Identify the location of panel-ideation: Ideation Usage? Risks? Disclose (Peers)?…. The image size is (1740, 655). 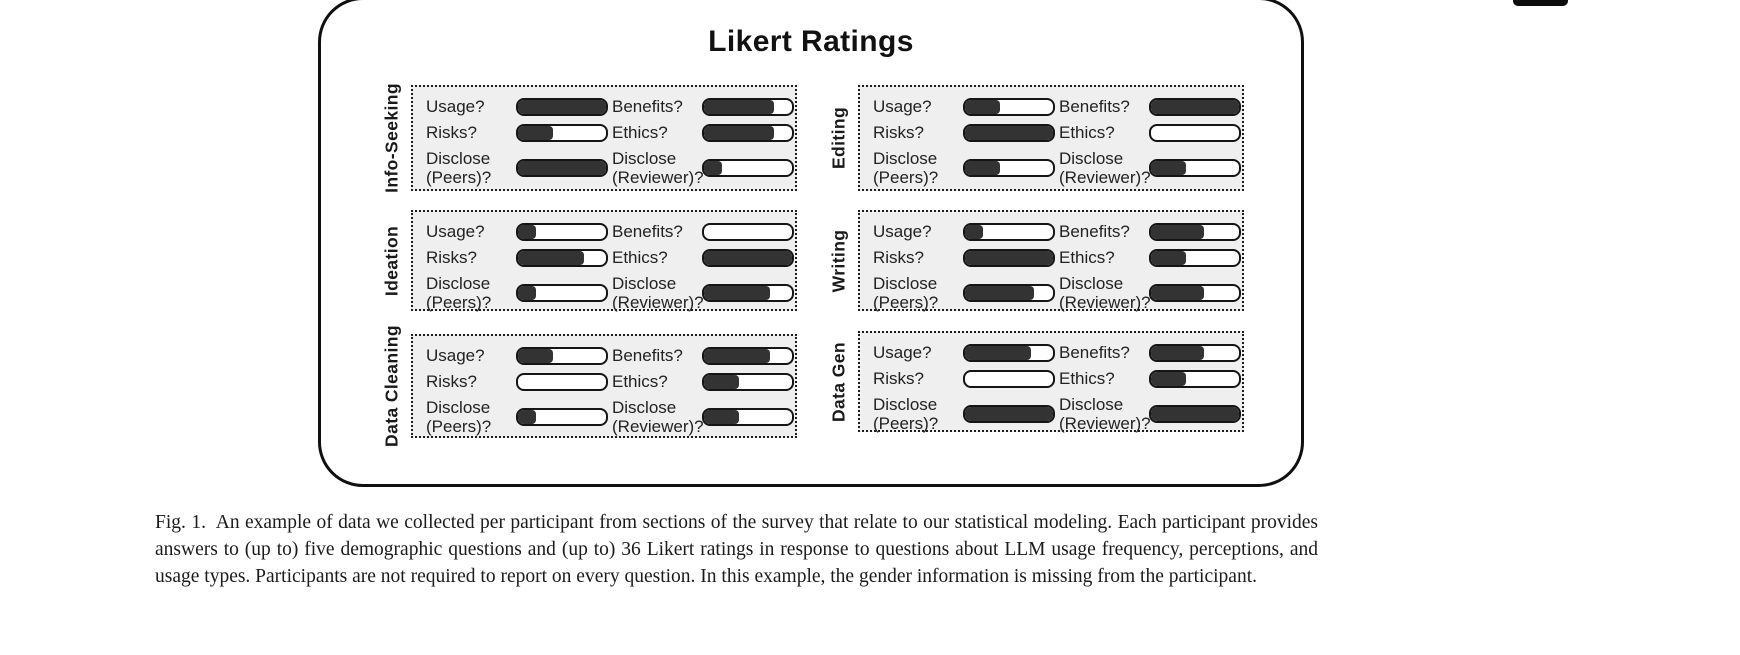
(589, 261).